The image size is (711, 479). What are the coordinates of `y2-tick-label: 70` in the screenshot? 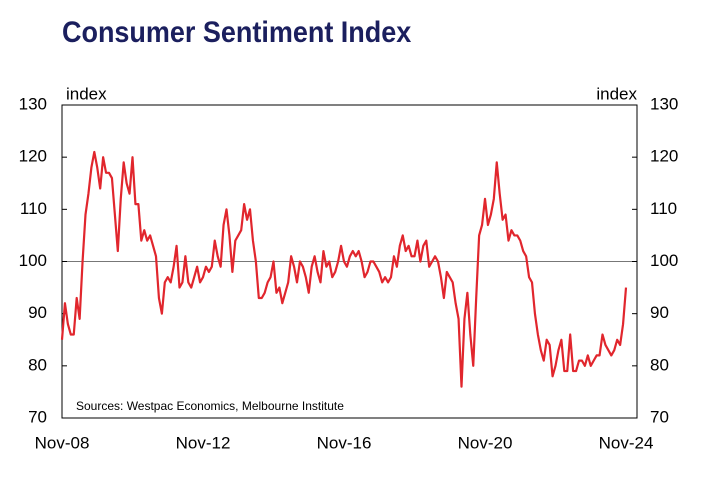 It's located at (659, 416).